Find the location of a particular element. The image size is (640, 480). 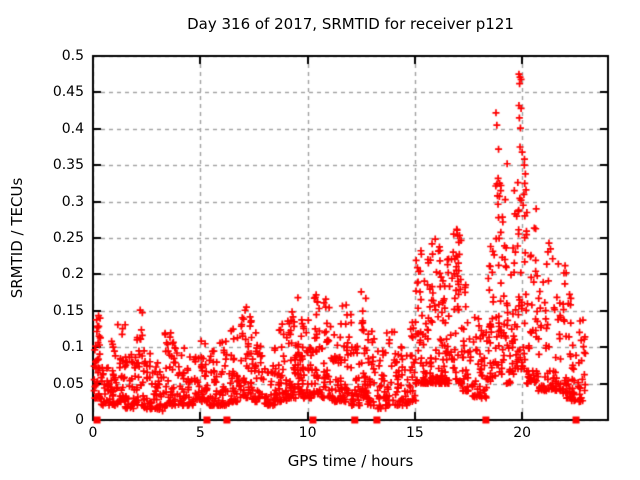

y-tick-label: 0 is located at coordinates (79, 420).